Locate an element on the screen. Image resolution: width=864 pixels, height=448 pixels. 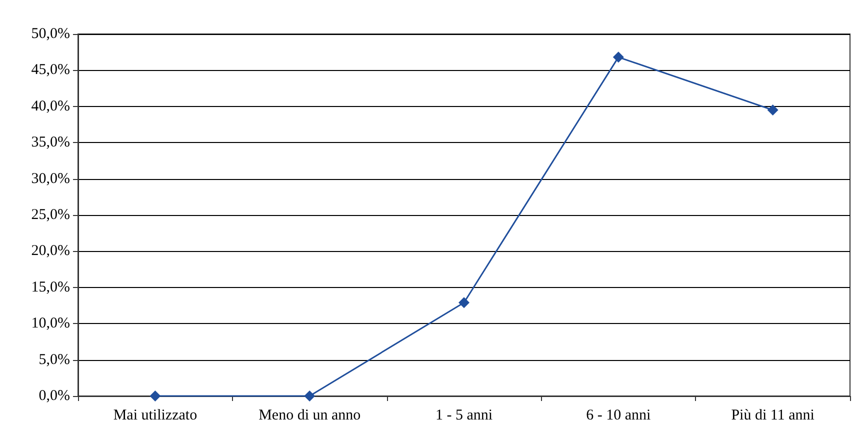
x-tick-label: 6 - 10 anni is located at coordinates (618, 416).